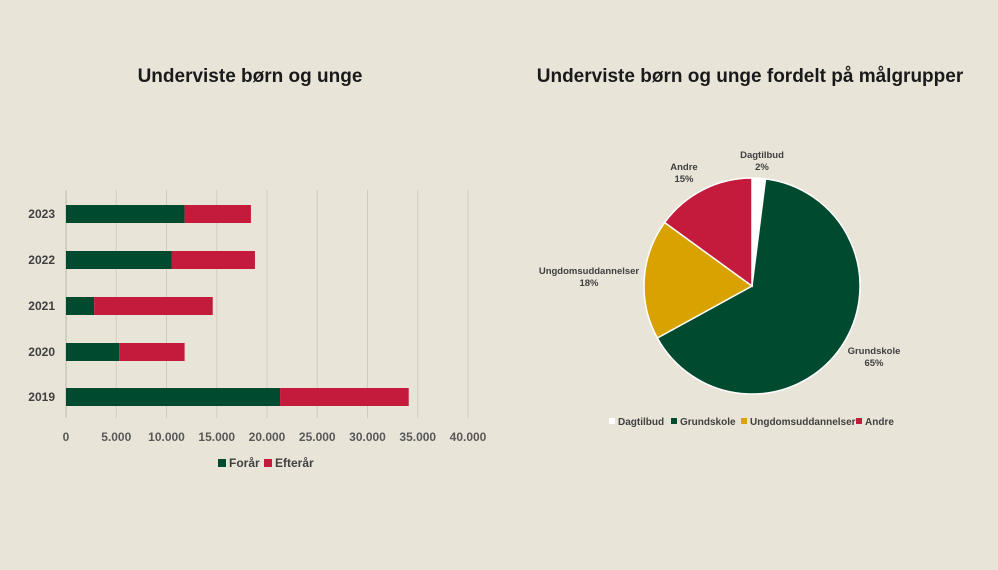  What do you see at coordinates (684, 179) in the screenshot?
I see `pie-label-percent: 15%` at bounding box center [684, 179].